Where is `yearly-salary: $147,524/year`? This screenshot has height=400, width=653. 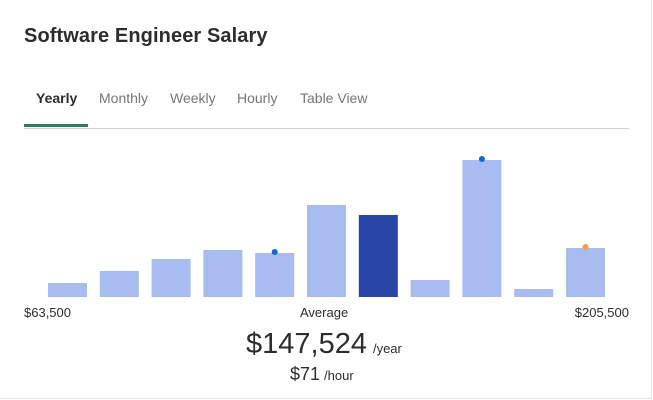 yearly-salary: $147,524/year is located at coordinates (324, 344).